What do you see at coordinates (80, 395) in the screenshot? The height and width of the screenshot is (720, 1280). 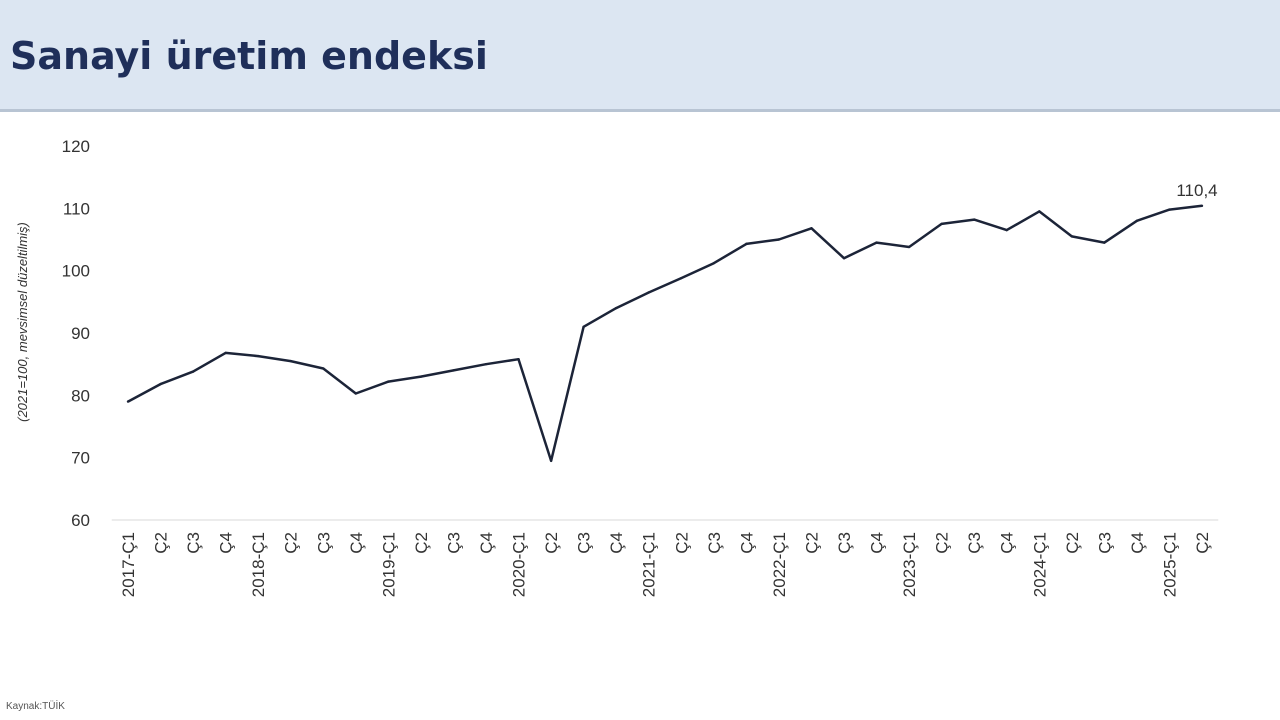 I see `y-tick-label: 80` at bounding box center [80, 395].